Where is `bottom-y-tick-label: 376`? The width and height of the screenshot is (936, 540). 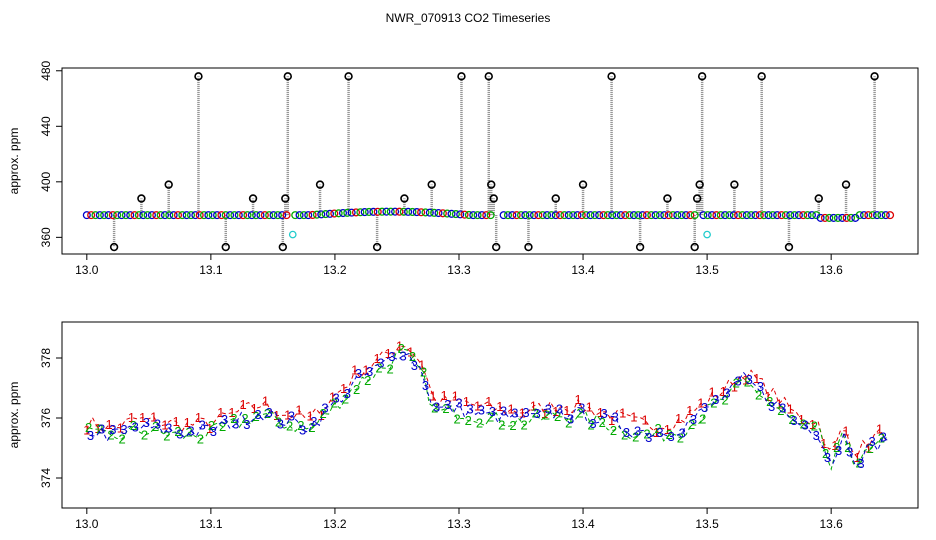 bottom-y-tick-label: 376 is located at coordinates (46, 418).